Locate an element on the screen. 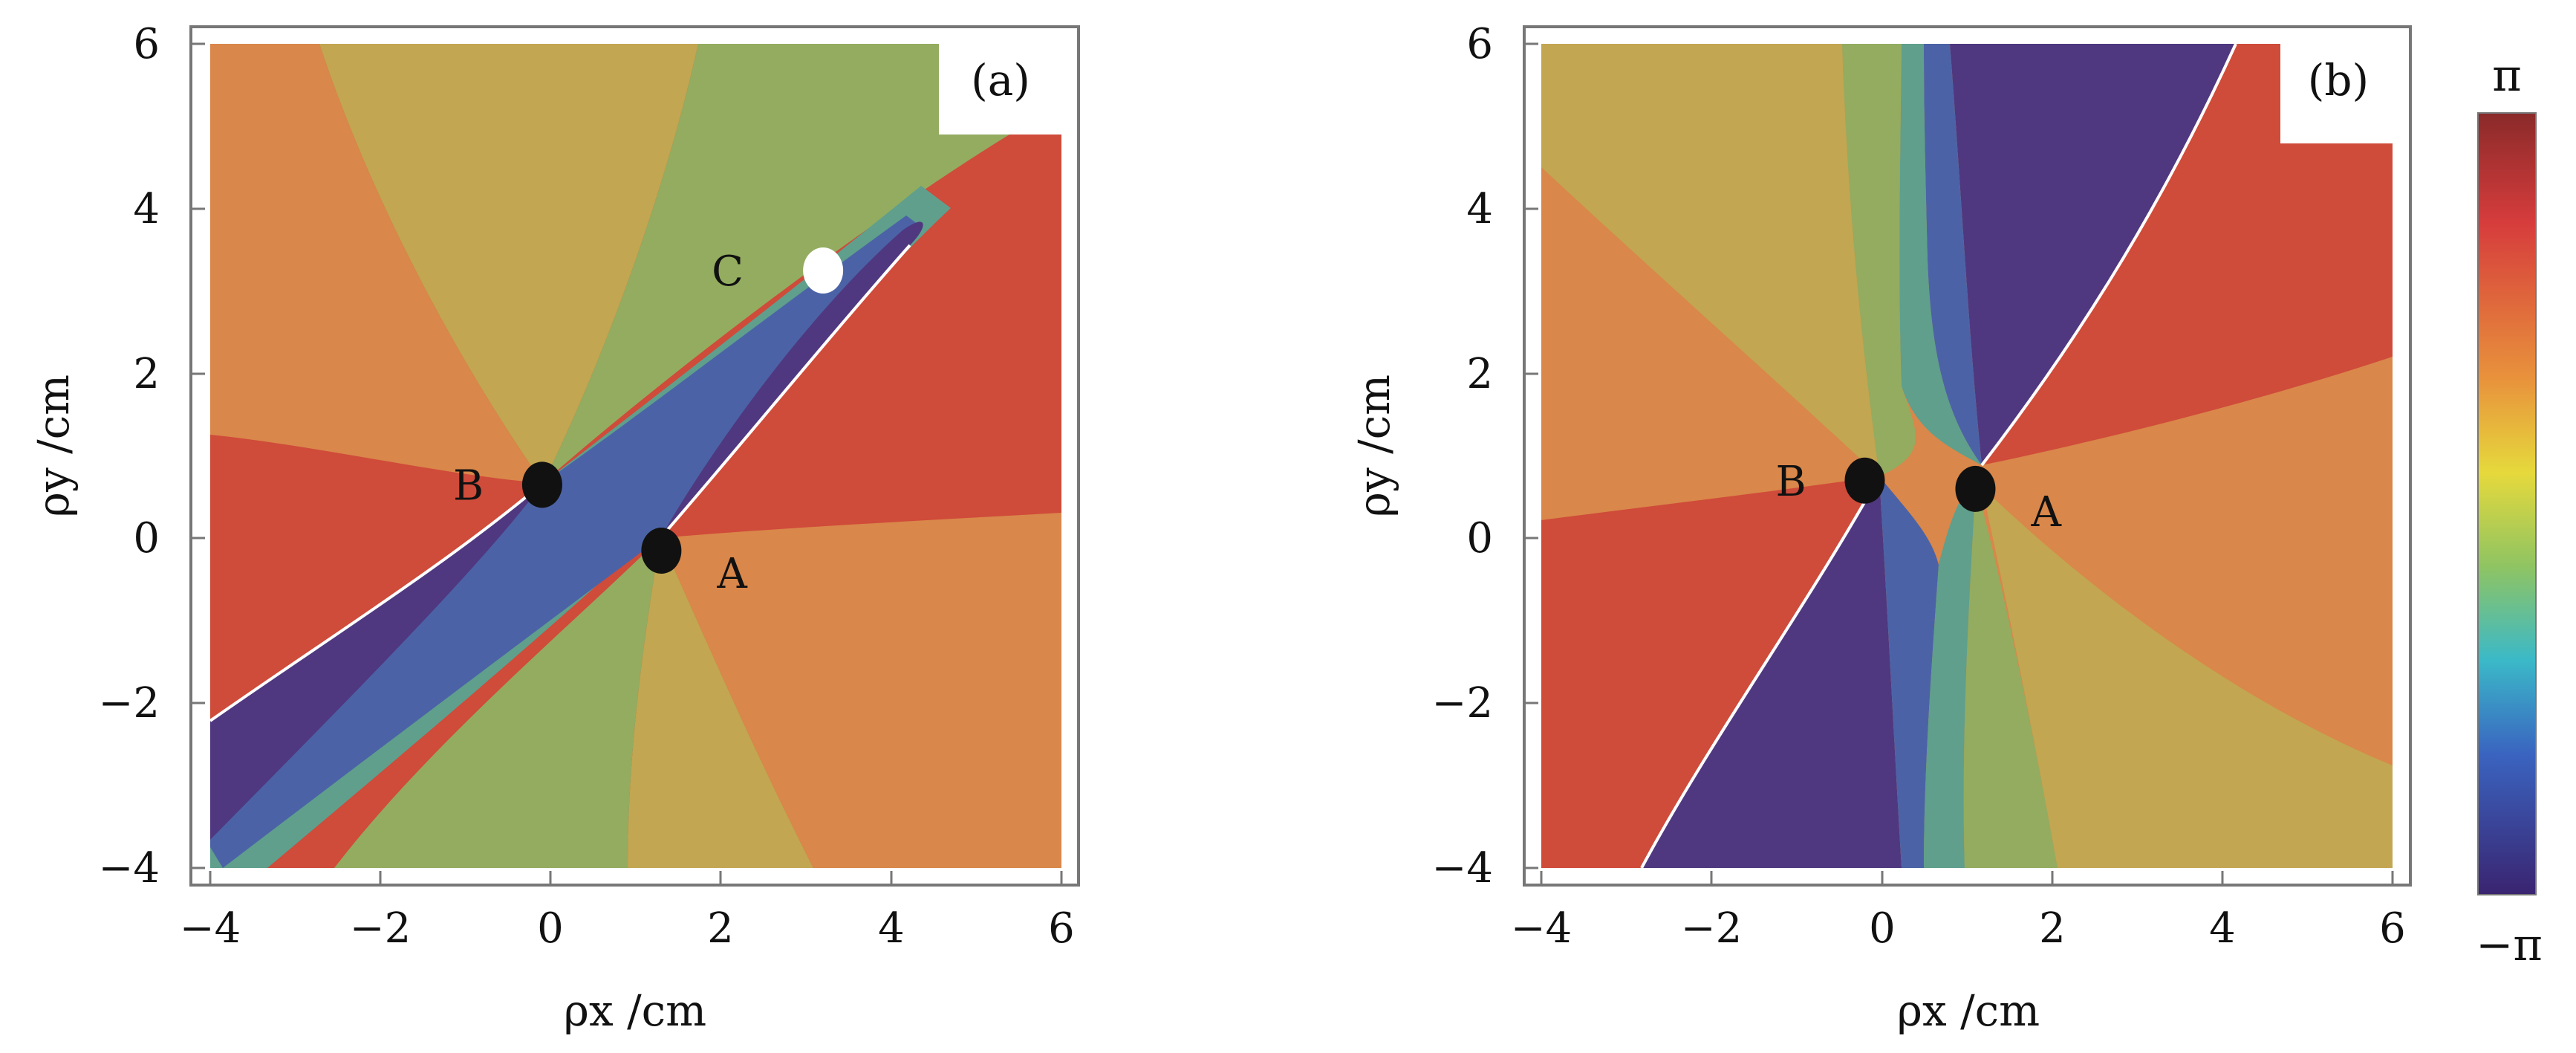 The image size is (2576, 1053). y-tick-a-4: 4 is located at coordinates (169, 209).